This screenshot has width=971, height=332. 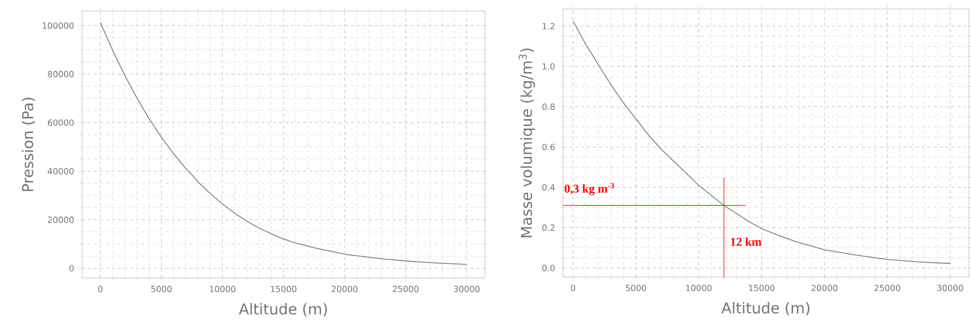 I want to click on y-tick-label: 80000, so click(x=61, y=74).